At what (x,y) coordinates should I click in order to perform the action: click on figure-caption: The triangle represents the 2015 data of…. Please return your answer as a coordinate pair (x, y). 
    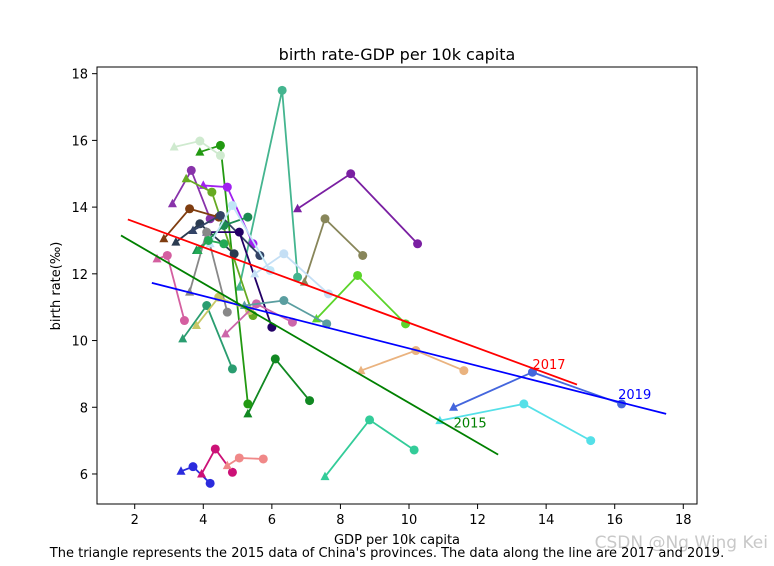
    Looking at the image, I should click on (387, 553).